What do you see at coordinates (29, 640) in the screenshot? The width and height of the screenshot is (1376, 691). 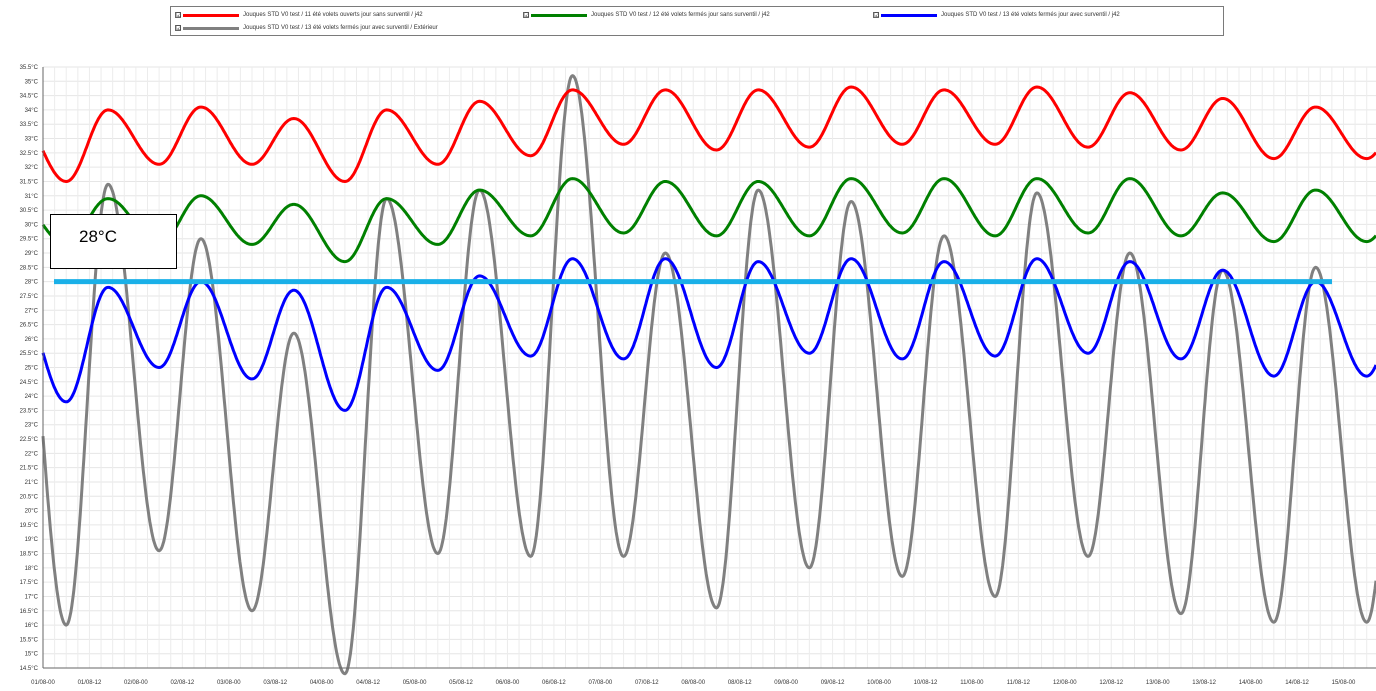 I see `y-tick-label: 15.5°C` at bounding box center [29, 640].